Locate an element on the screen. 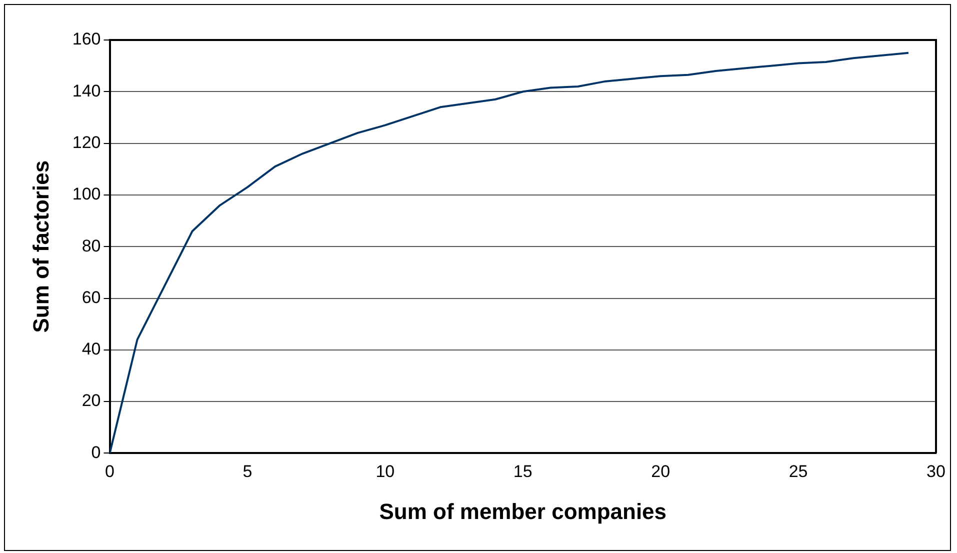  y-tick-label: 60 is located at coordinates (91, 297).